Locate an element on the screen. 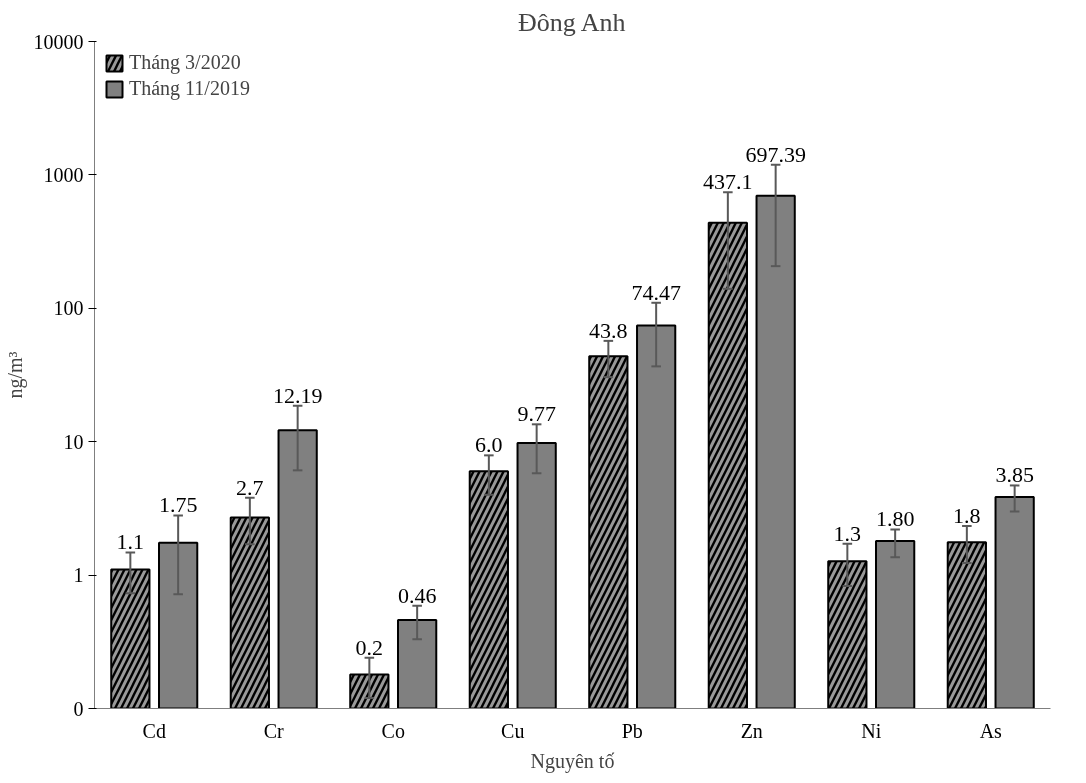  x-tick-label: Cr is located at coordinates (274, 730).